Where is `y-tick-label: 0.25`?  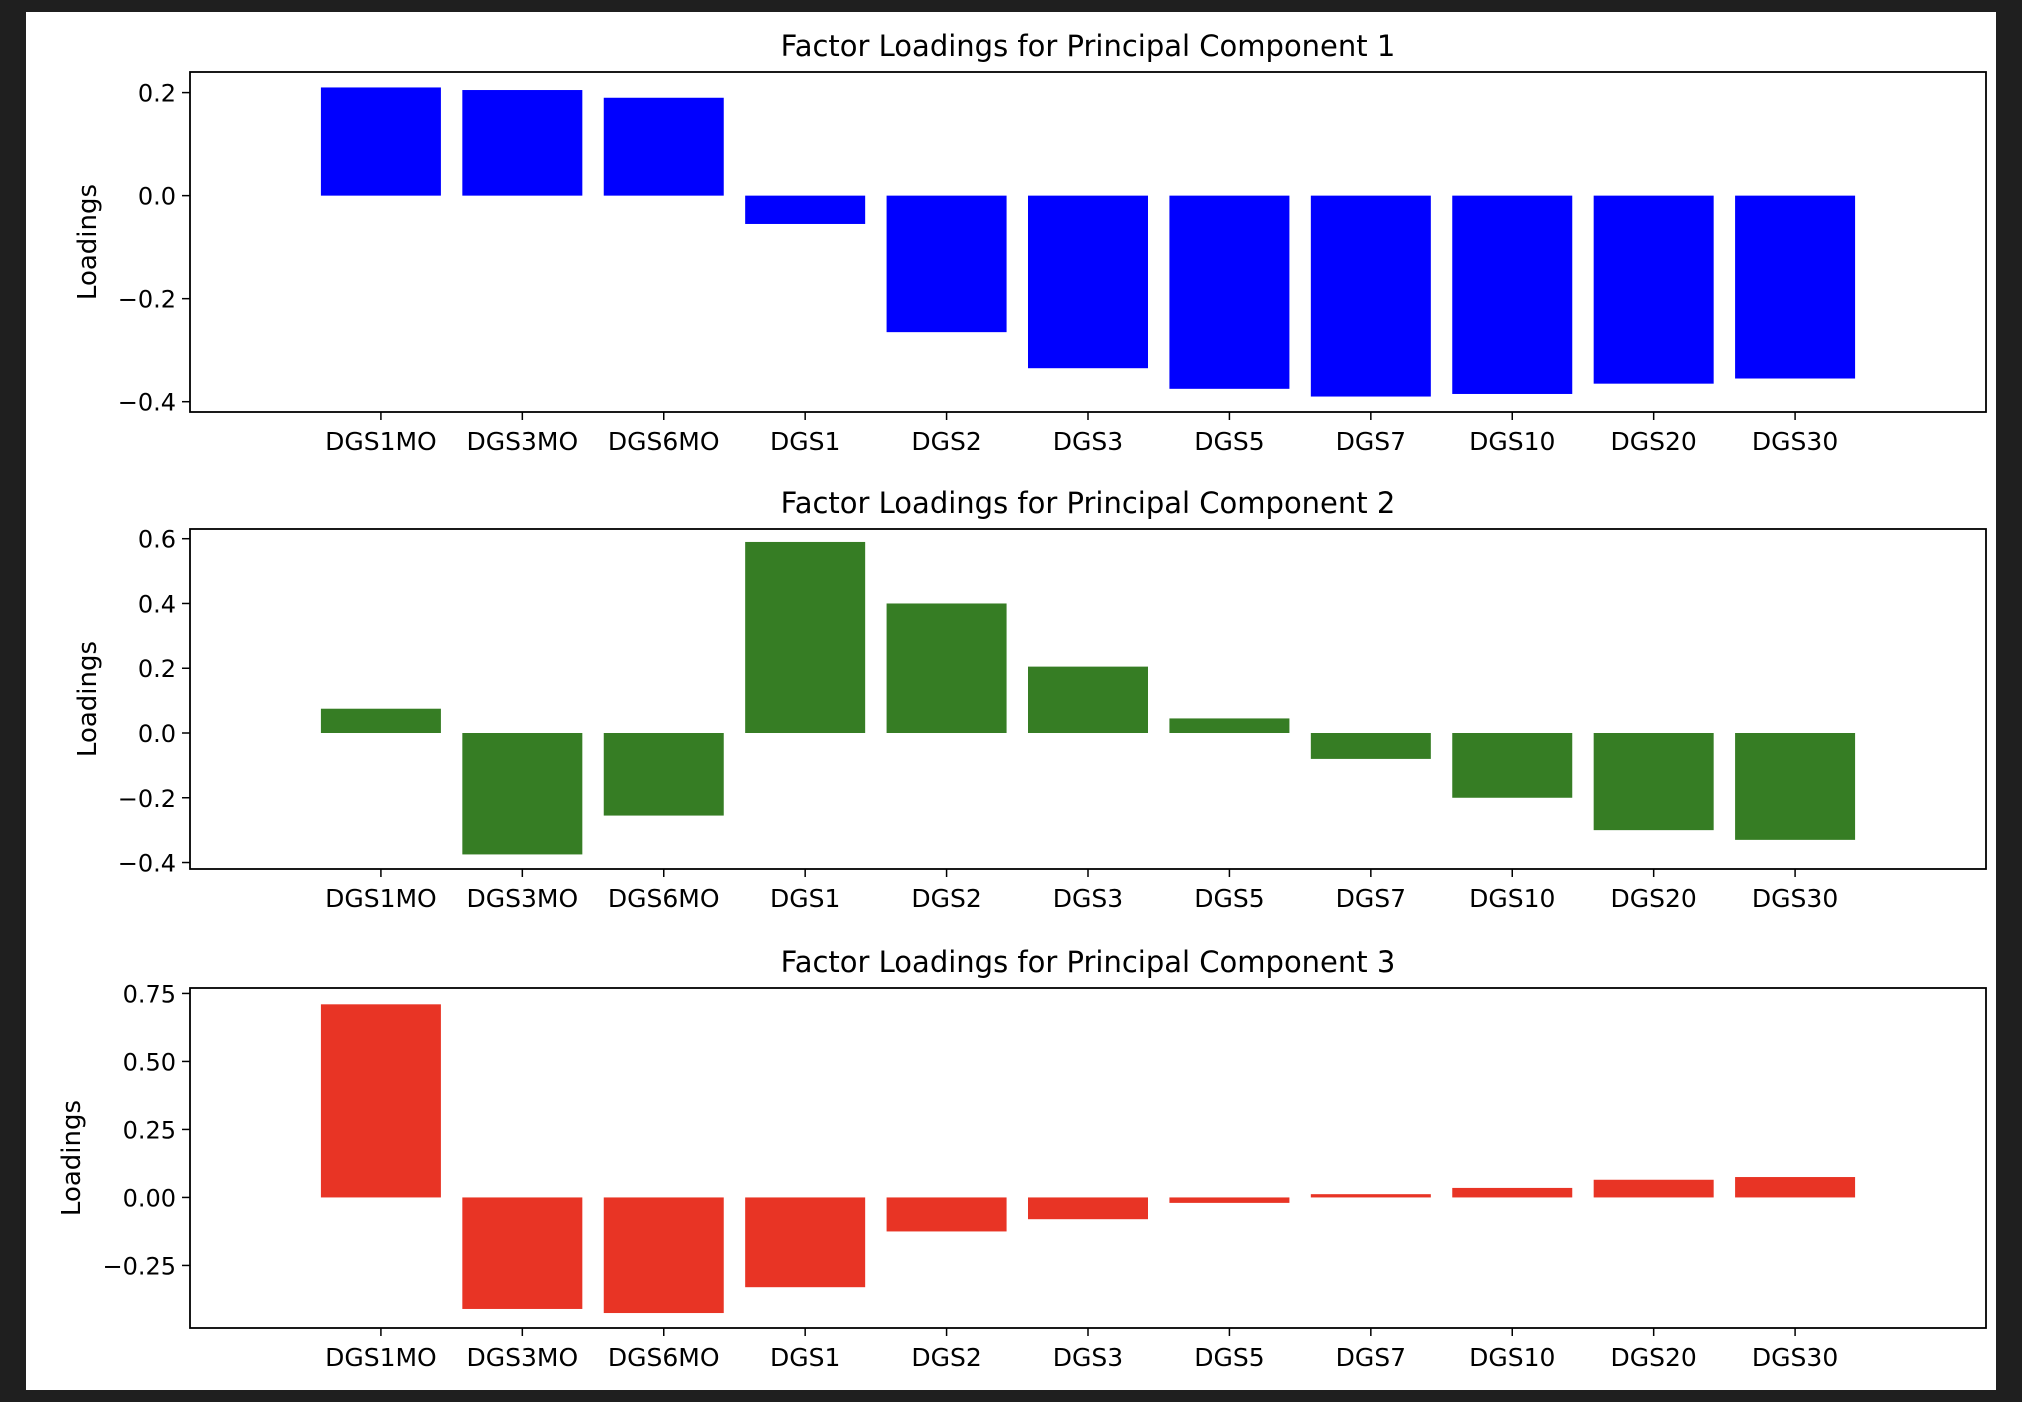
y-tick-label: 0.25 is located at coordinates (149, 1130).